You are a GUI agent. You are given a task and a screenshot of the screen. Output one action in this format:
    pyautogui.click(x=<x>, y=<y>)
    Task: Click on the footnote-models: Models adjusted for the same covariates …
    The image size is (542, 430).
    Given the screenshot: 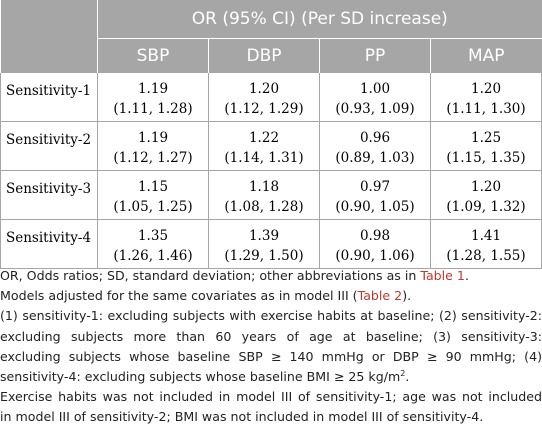 What is the action you would take?
    pyautogui.click(x=271, y=296)
    